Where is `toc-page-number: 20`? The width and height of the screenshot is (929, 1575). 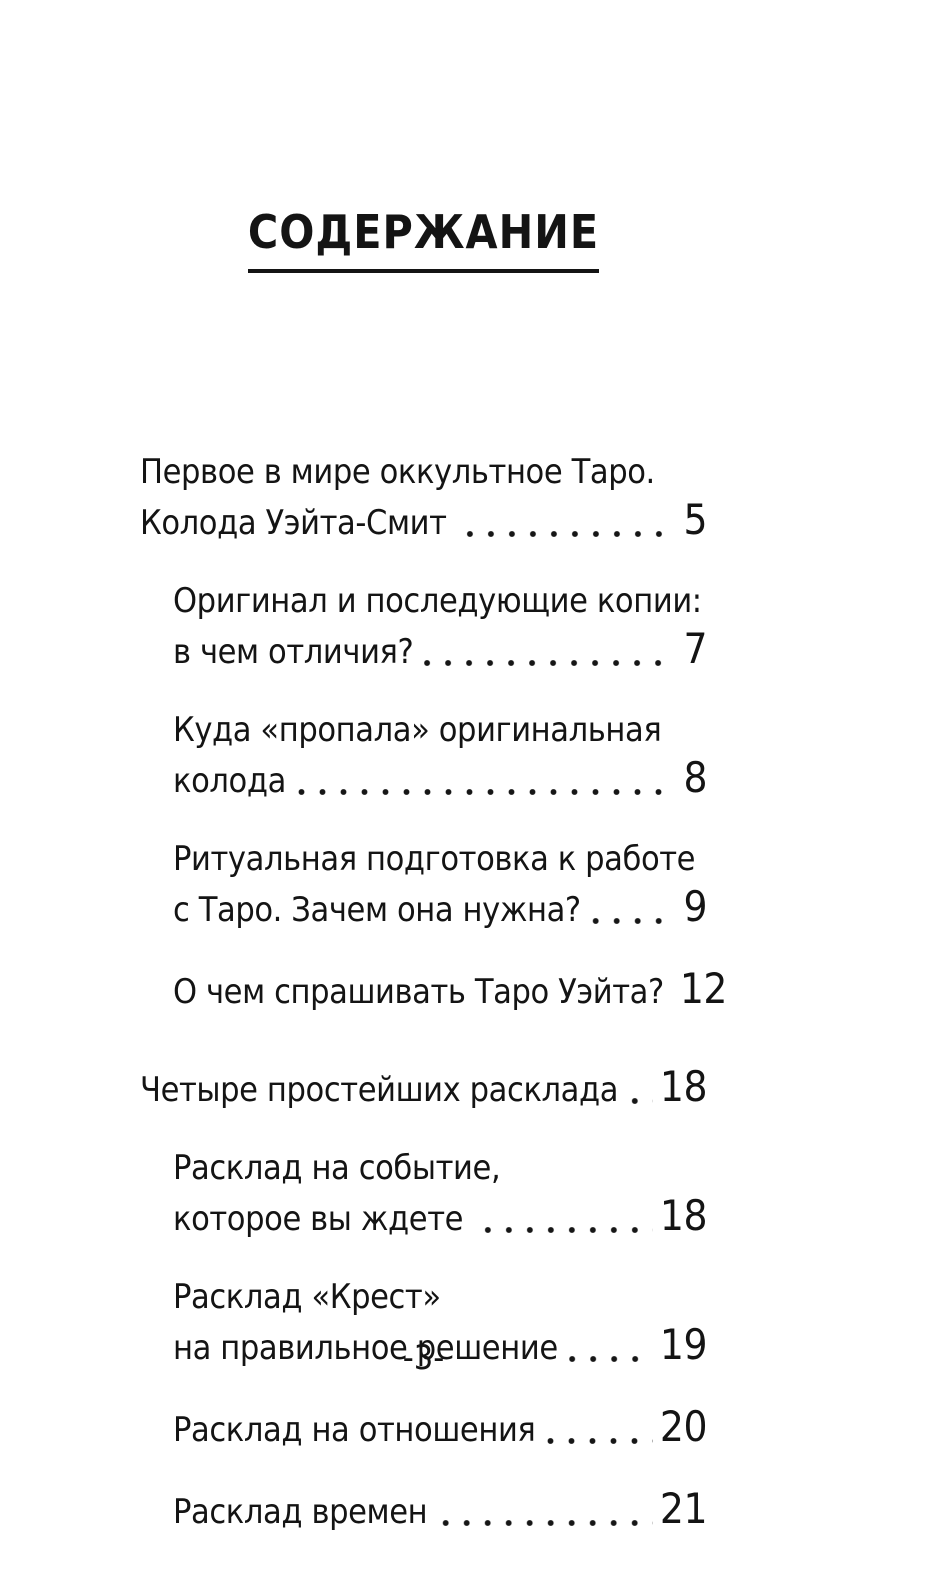
toc-page-number: 20 is located at coordinates (683, 1426).